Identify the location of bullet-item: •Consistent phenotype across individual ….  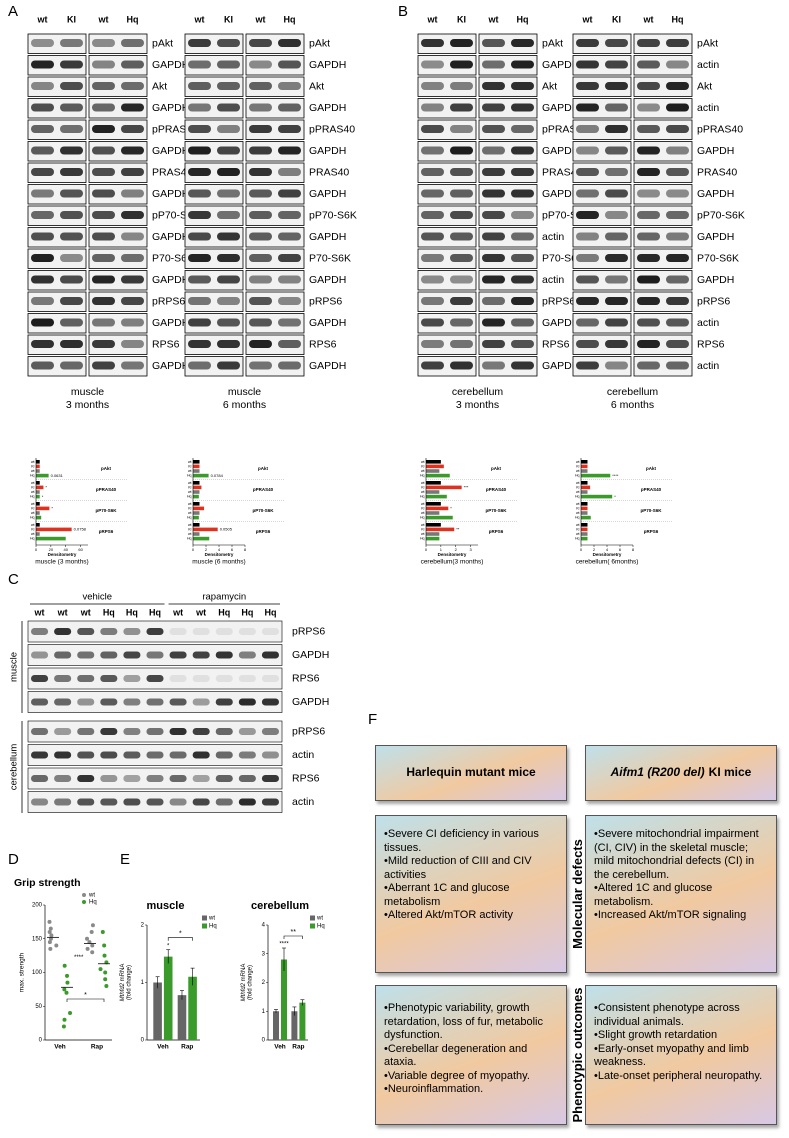
(667, 1015).